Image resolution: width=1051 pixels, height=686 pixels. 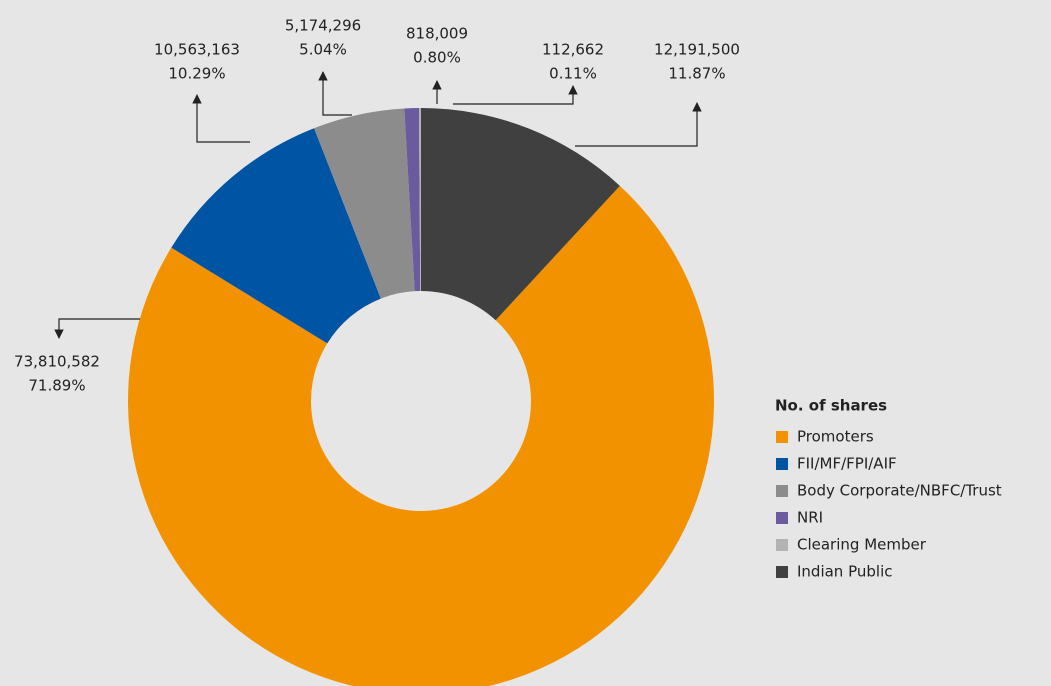 What do you see at coordinates (697, 50) in the screenshot?
I see `value-label: 12,191,500` at bounding box center [697, 50].